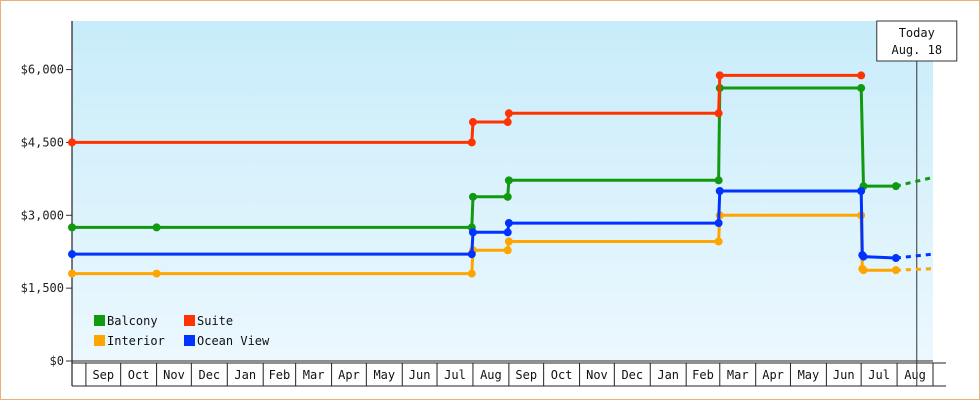 Image resolution: width=980 pixels, height=401 pixels. I want to click on legend-swatch-ocean-view, so click(189, 340).